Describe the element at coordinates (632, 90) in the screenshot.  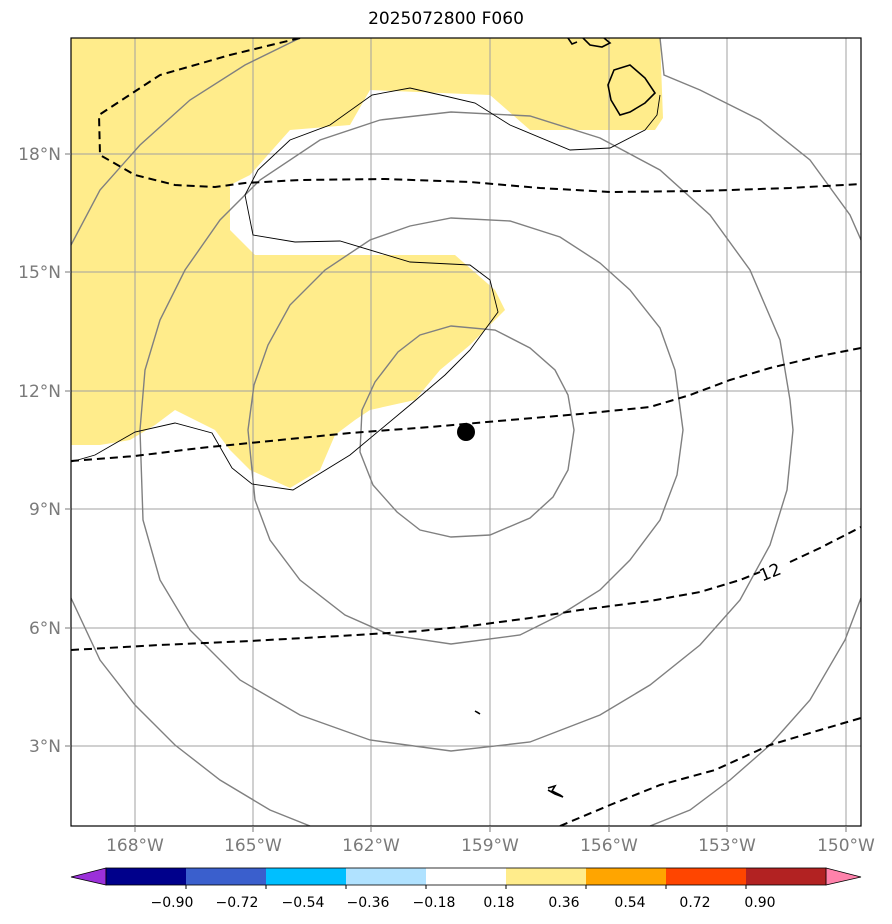
I see `big-island-coast` at that location.